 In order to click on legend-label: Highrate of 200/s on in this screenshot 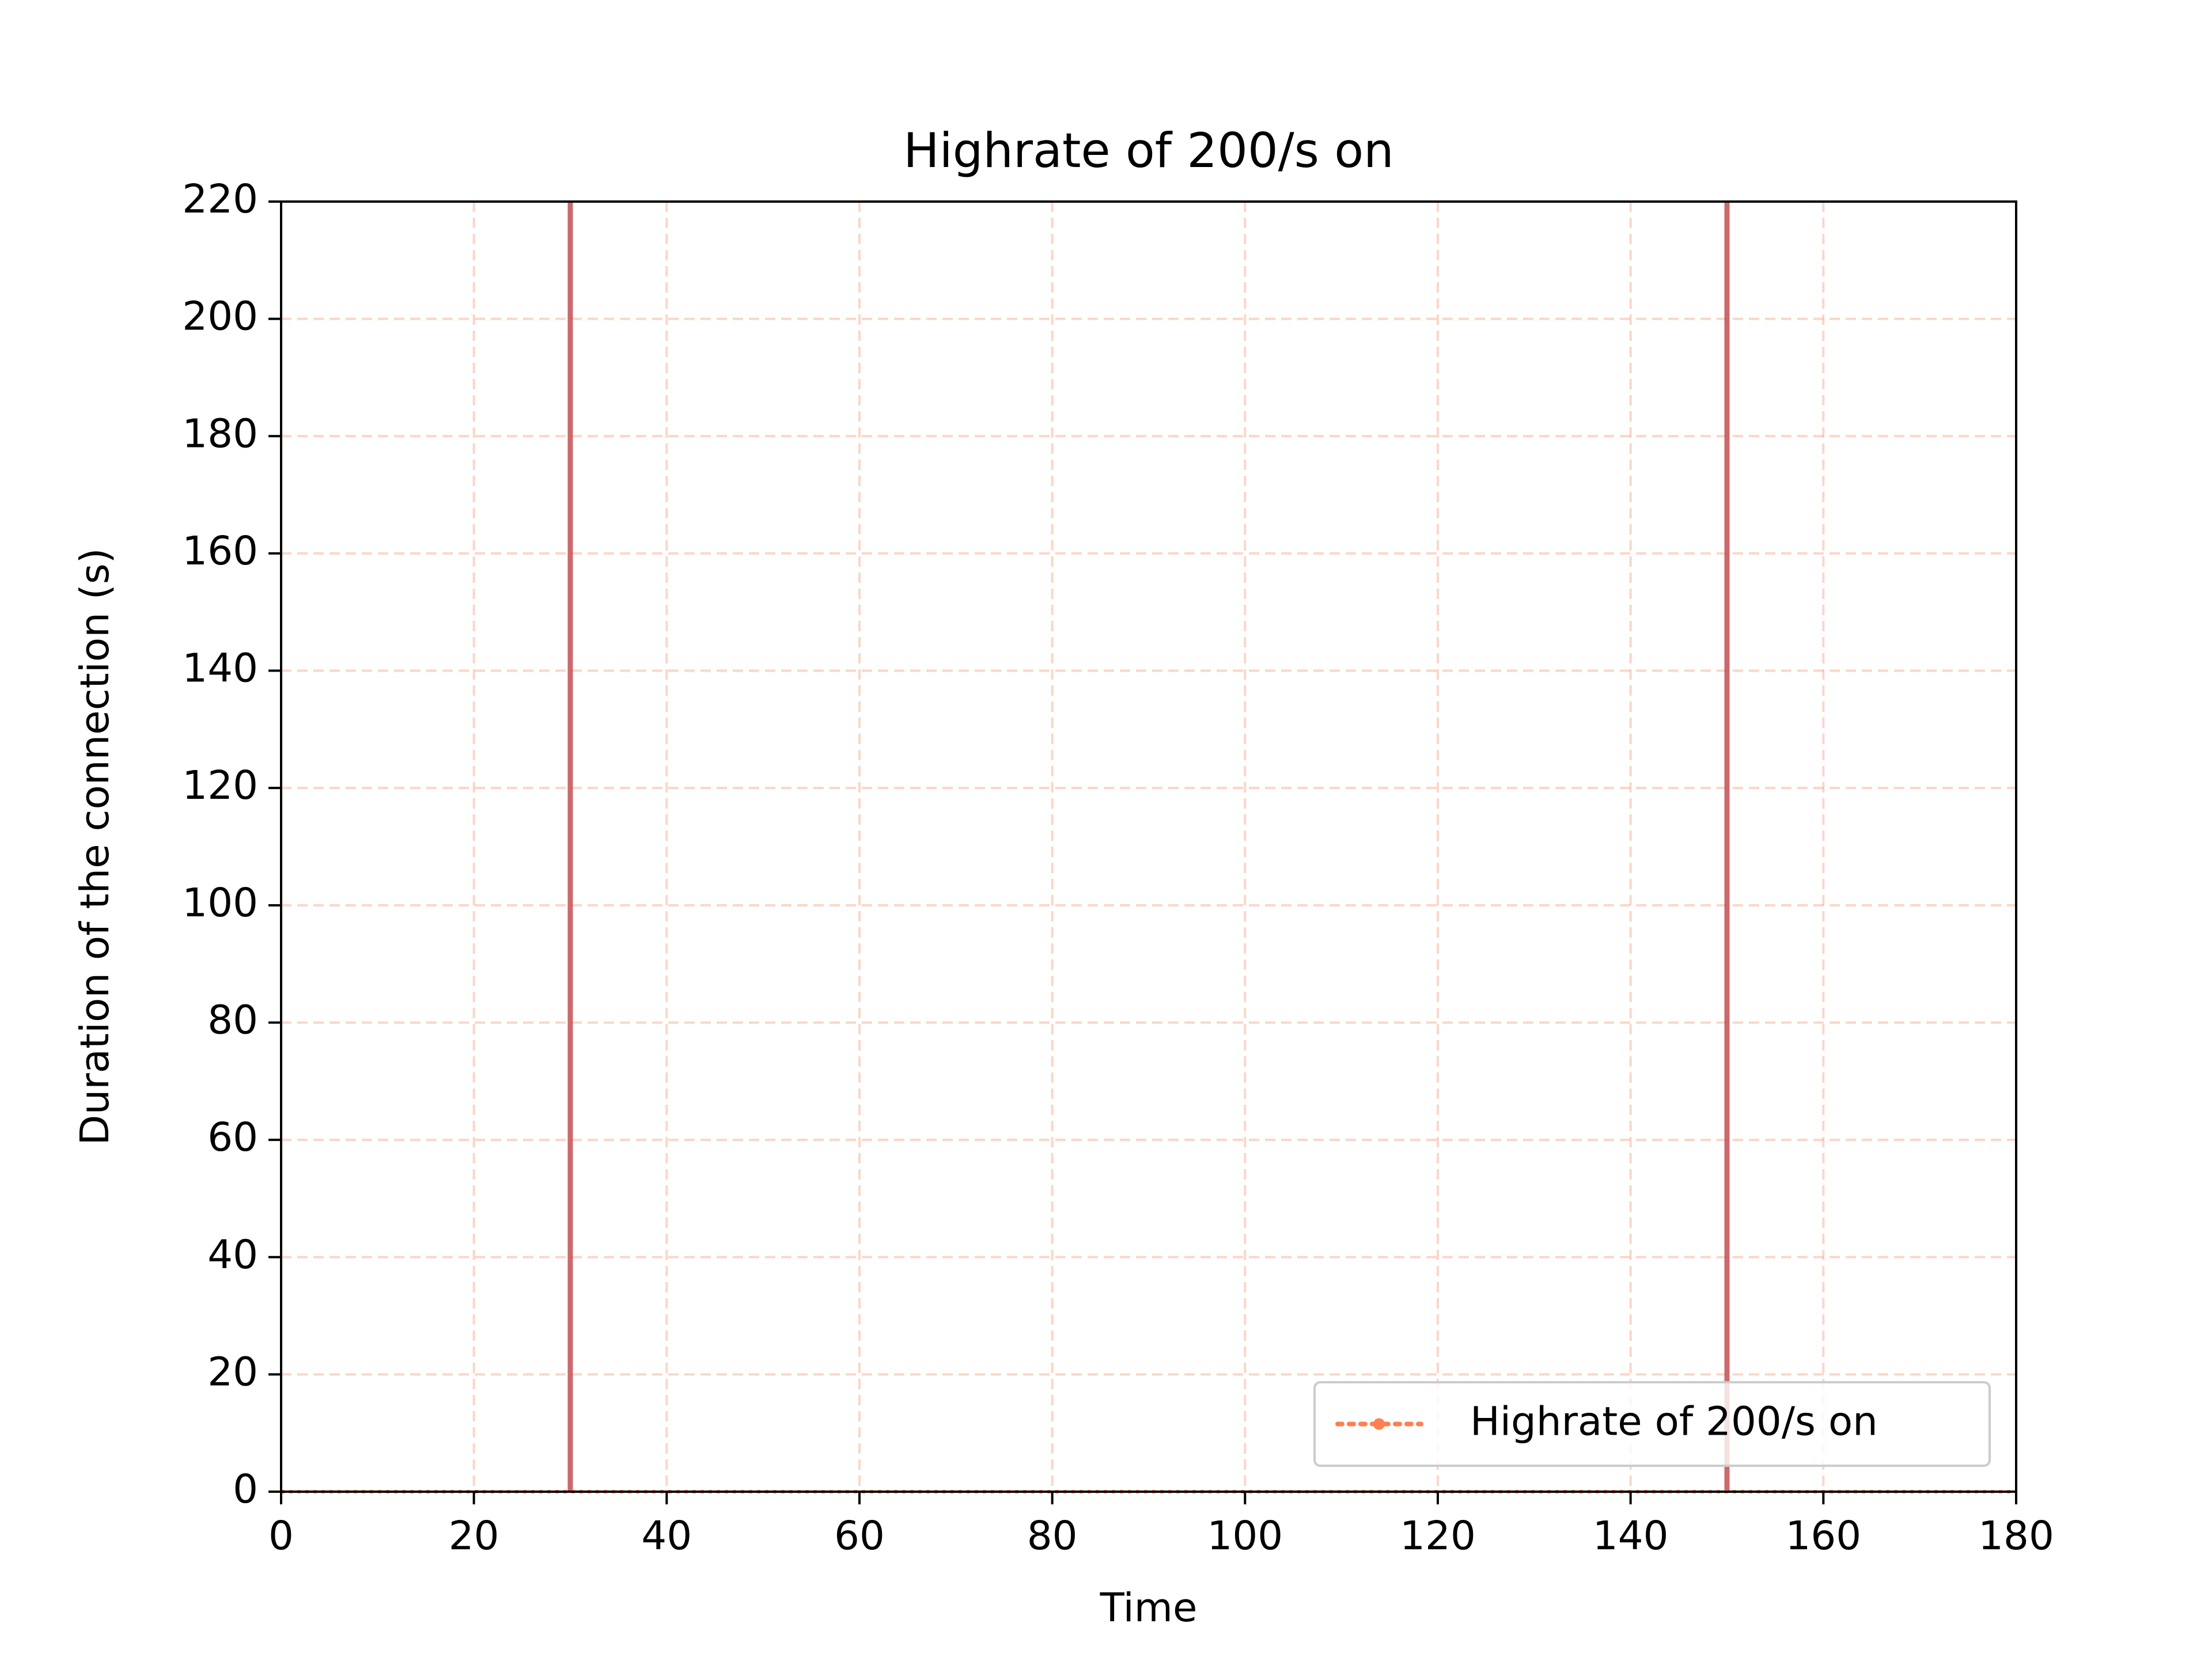, I will do `click(1674, 1422)`.